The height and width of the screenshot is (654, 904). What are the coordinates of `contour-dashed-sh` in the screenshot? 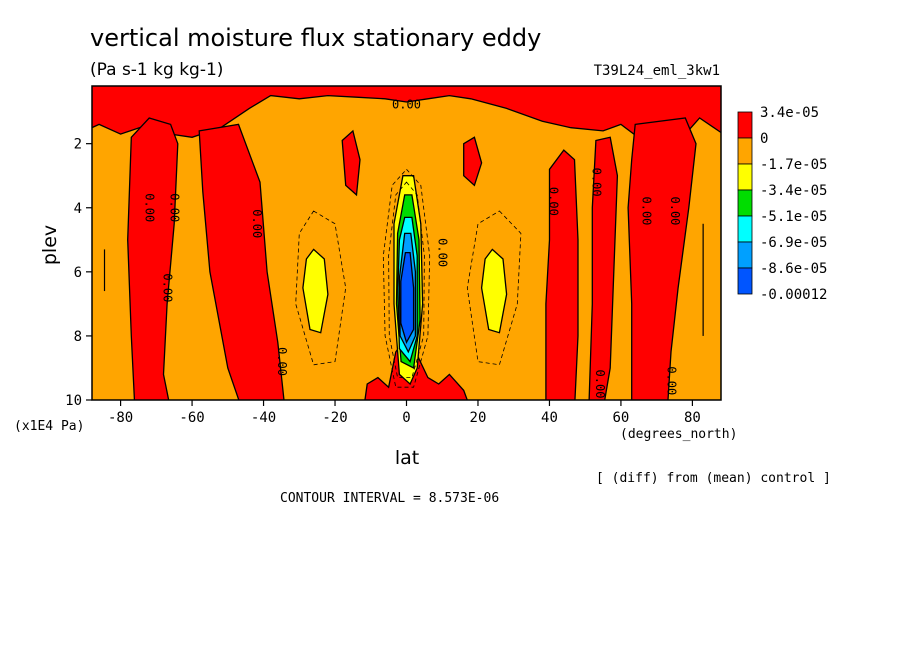 It's located at (321, 288).